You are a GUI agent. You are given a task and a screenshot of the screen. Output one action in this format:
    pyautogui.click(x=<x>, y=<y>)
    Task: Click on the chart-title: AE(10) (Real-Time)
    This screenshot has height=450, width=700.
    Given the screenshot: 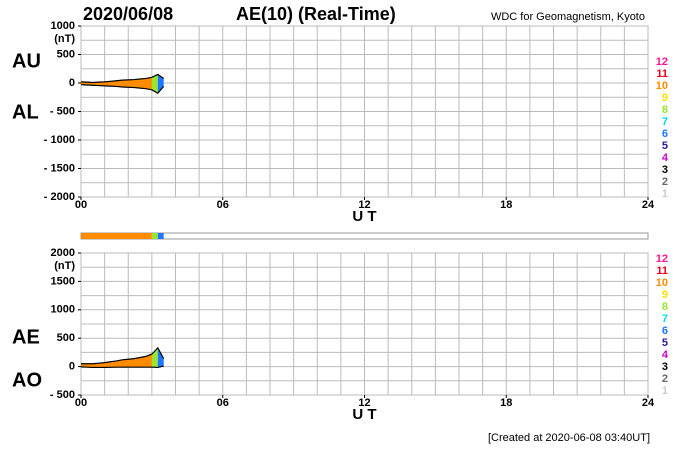 What is the action you would take?
    pyautogui.click(x=316, y=14)
    